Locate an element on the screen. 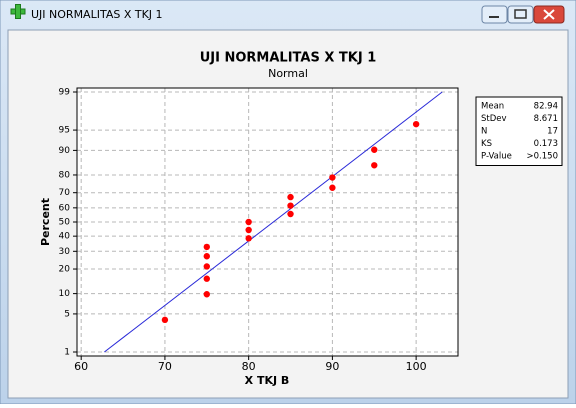 This screenshot has height=408, width=576. stats-box is located at coordinates (519, 131).